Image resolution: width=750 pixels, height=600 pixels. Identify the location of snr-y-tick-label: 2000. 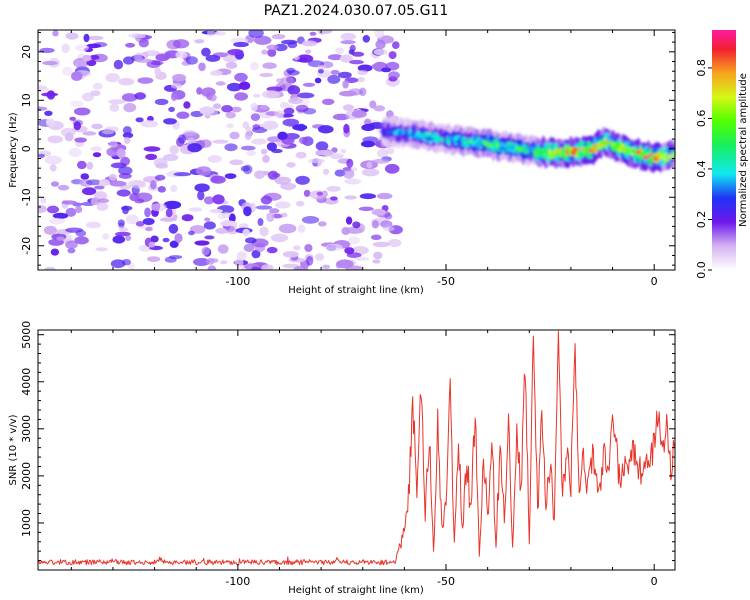
(26, 476).